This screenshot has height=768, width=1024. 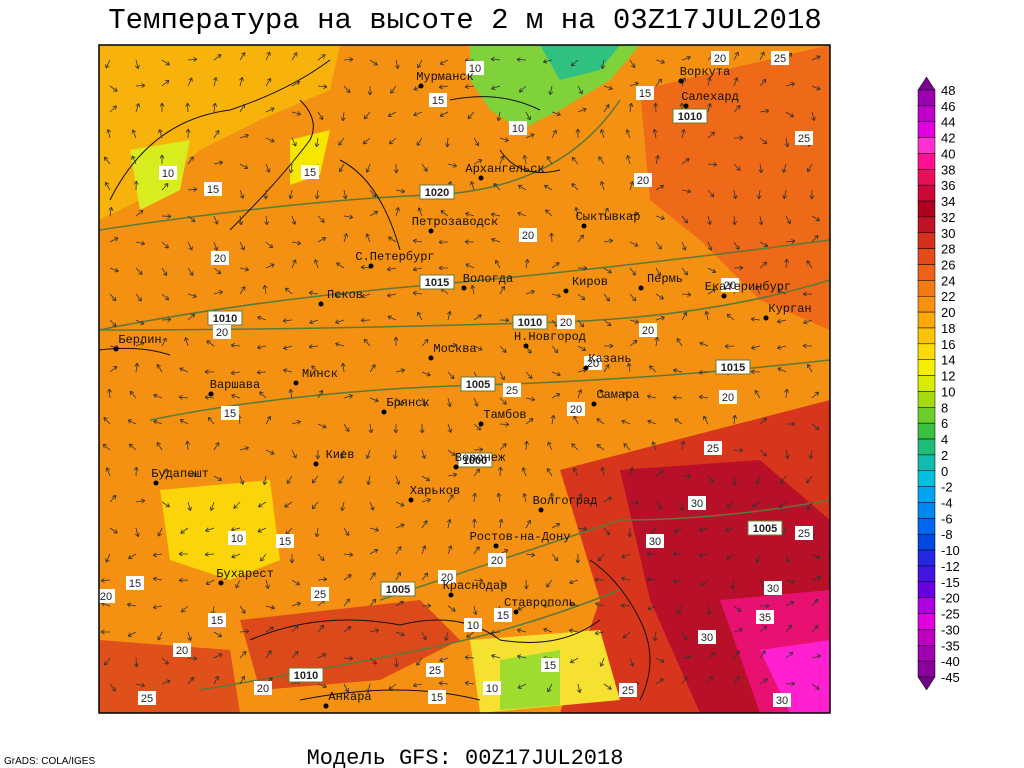 What do you see at coordinates (948, 328) in the screenshot?
I see `colorbar-label: 18` at bounding box center [948, 328].